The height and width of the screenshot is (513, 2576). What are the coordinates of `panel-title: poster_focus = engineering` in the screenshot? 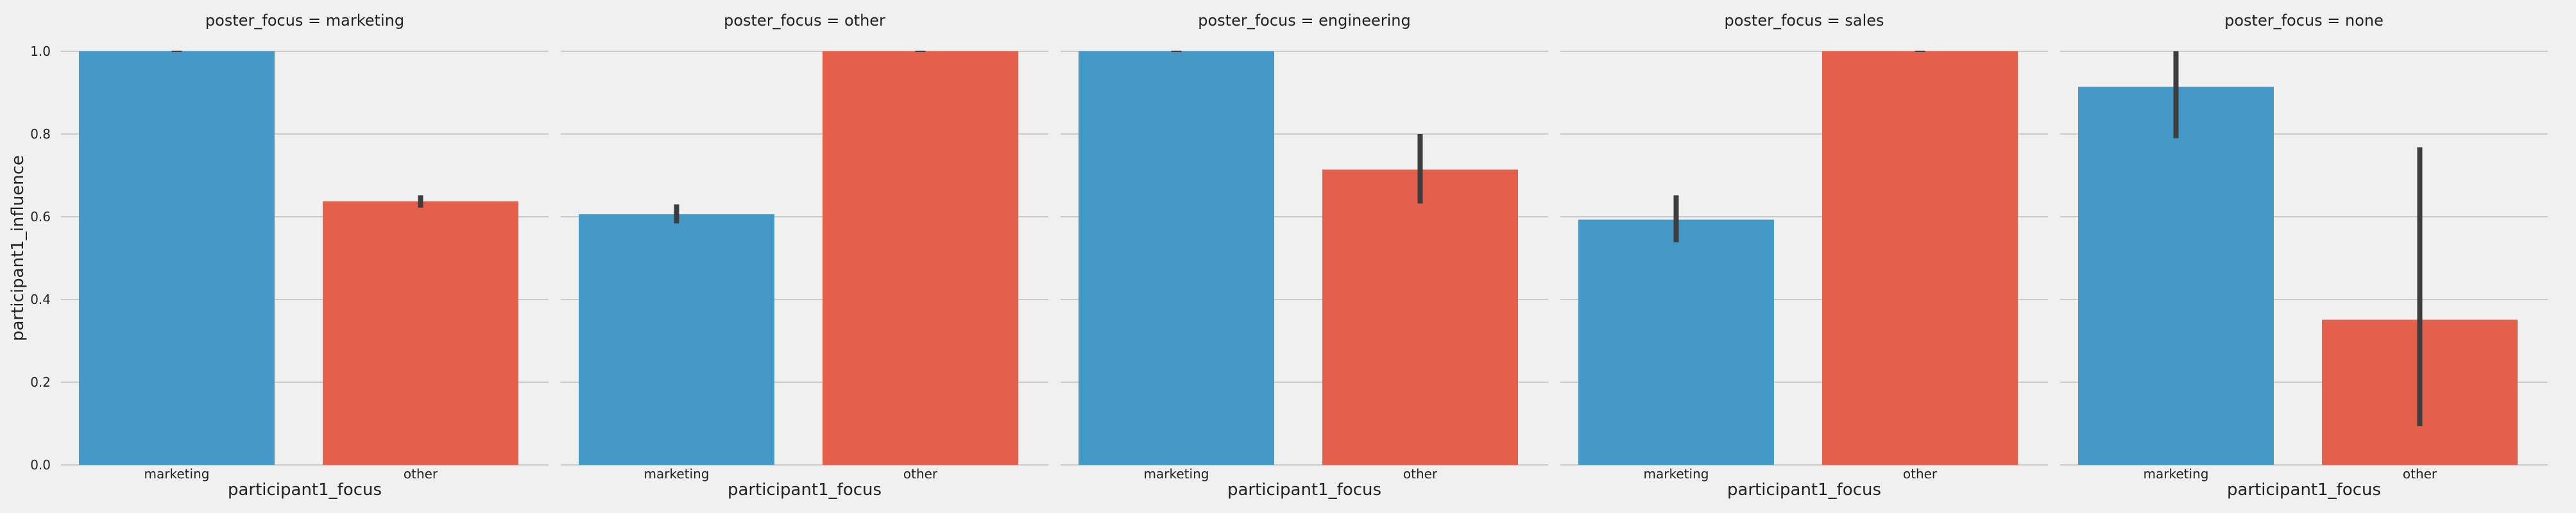 It's located at (1304, 20).